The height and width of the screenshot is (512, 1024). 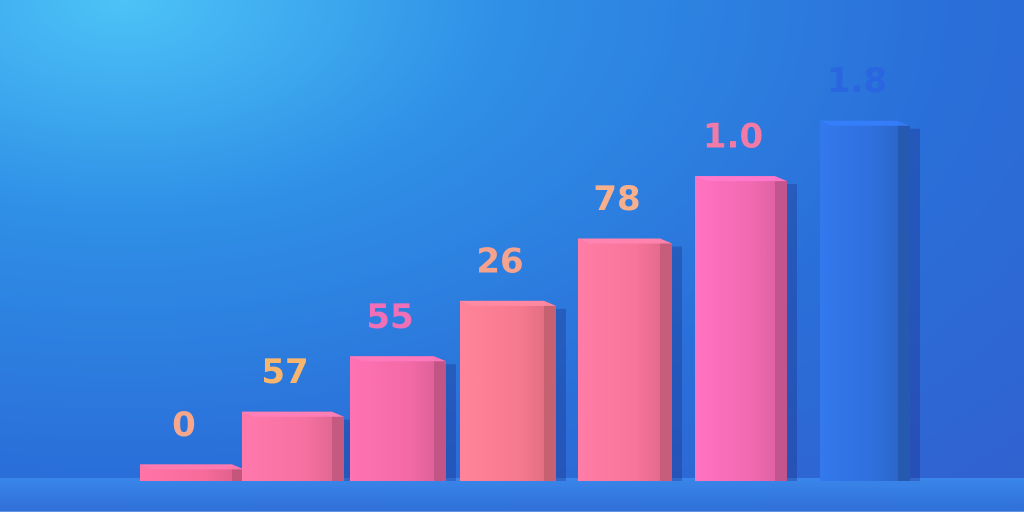 What do you see at coordinates (284, 372) in the screenshot?
I see `bar-value-label: 57` at bounding box center [284, 372].